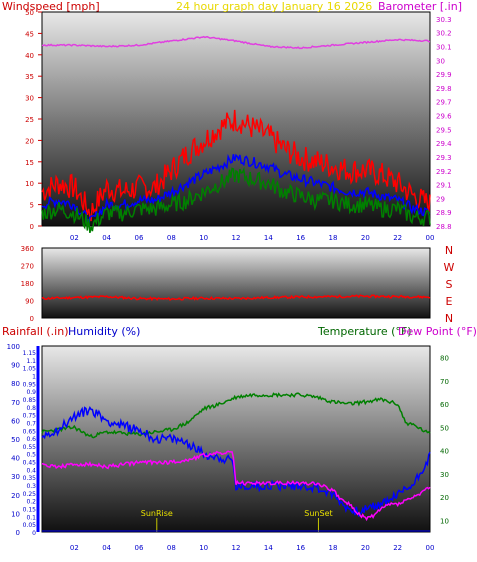  I want to click on barometer-tick-label: 29.5, so click(444, 130).